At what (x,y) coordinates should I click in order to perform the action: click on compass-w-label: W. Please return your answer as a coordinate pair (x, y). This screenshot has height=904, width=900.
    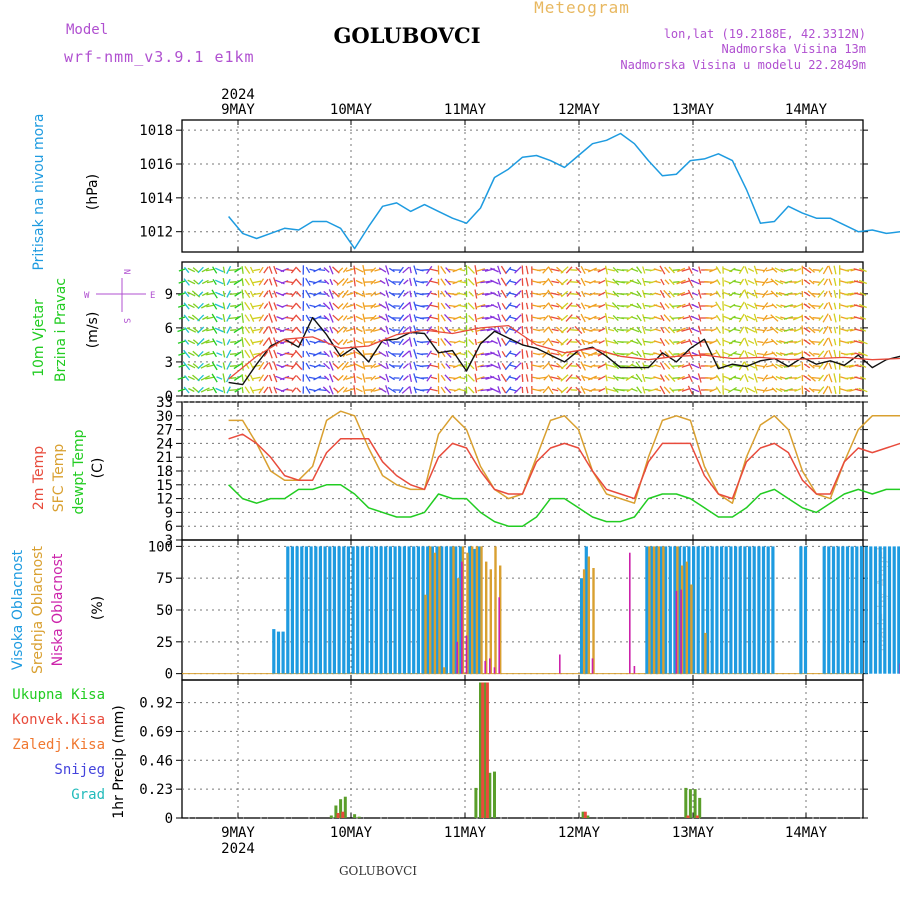
    Looking at the image, I should click on (87, 296).